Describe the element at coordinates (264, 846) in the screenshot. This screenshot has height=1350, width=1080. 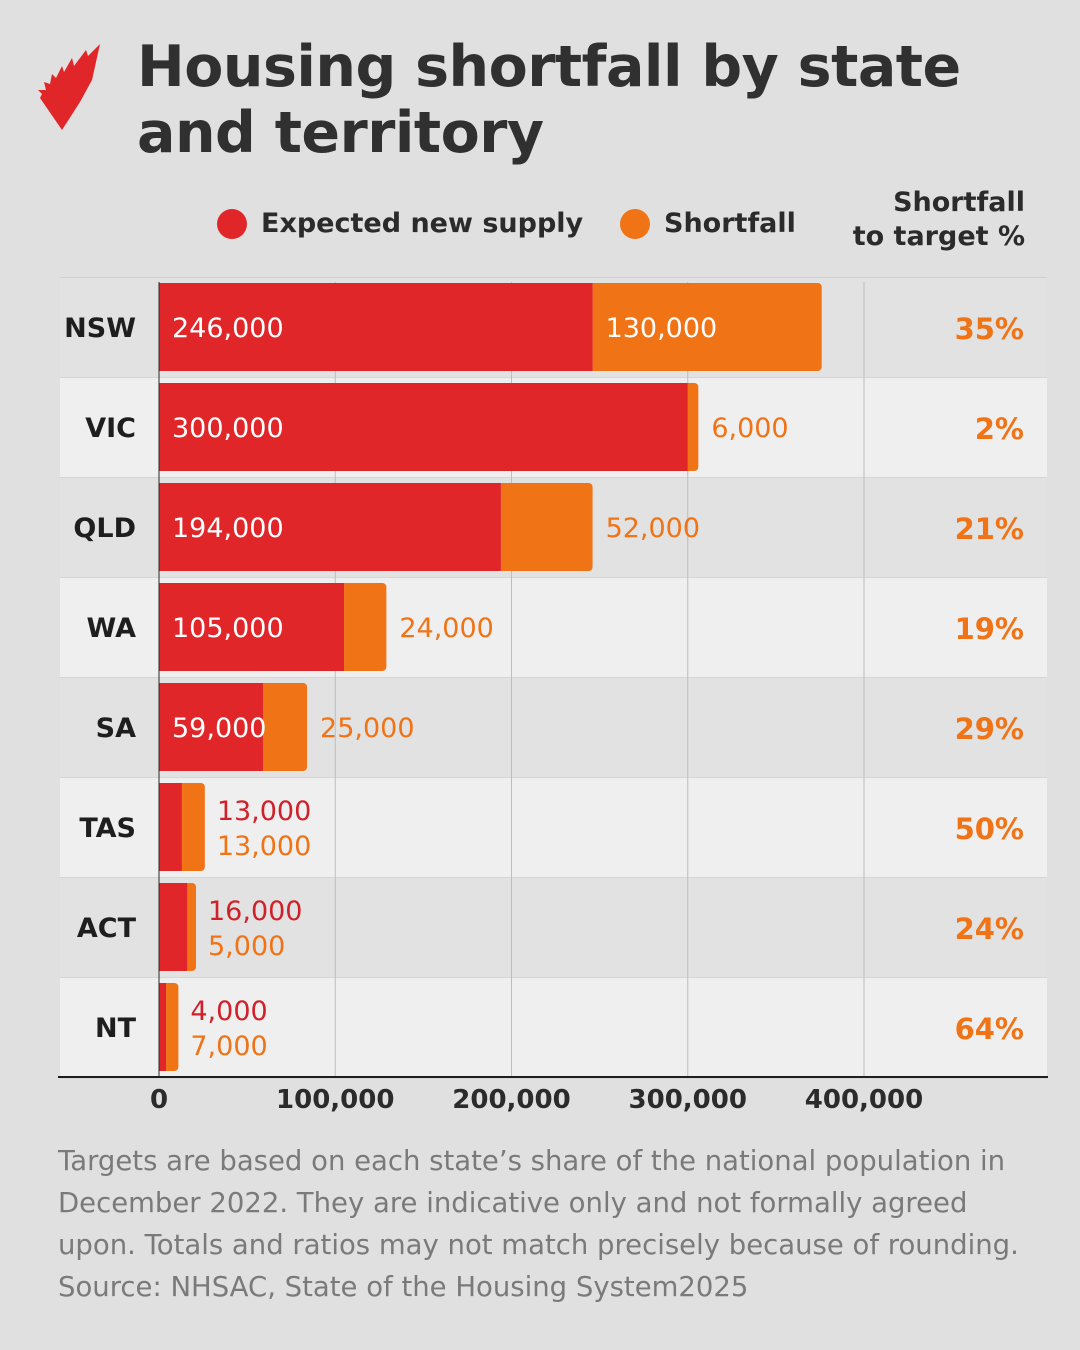
I see `shortfall-value-label: 13,000` at that location.